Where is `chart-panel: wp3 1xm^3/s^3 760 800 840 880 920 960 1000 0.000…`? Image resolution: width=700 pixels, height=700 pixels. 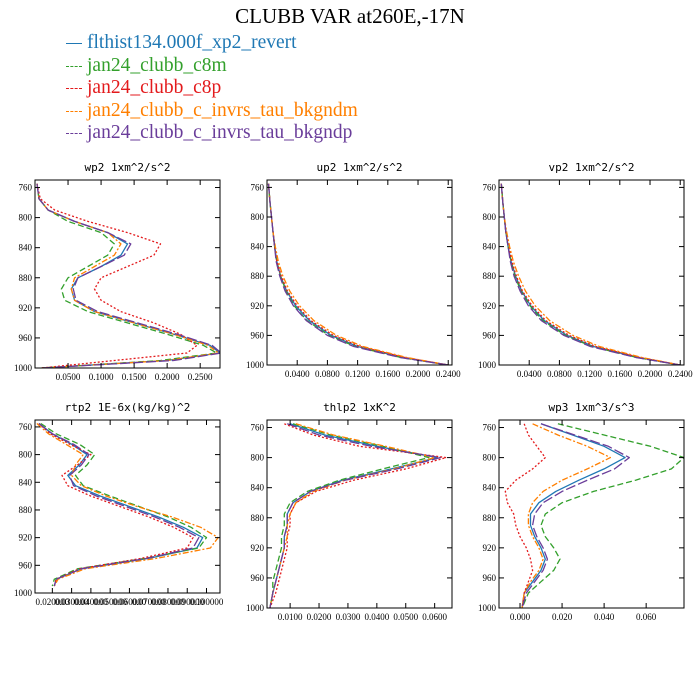
chart-panel: wp3 1xm^3/s^3 760 800 840 880 920 960 1000 0.000… is located at coordinates (581, 511).